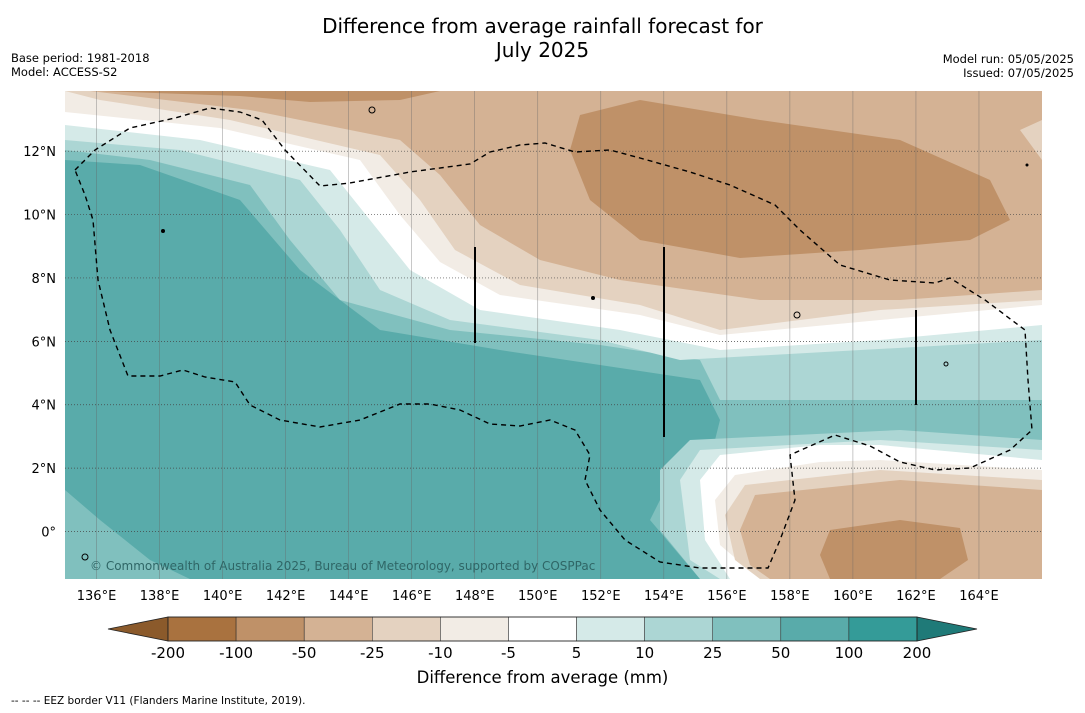 This screenshot has height=713, width=1085. I want to click on colorbar-tick-label: 25, so click(712, 653).